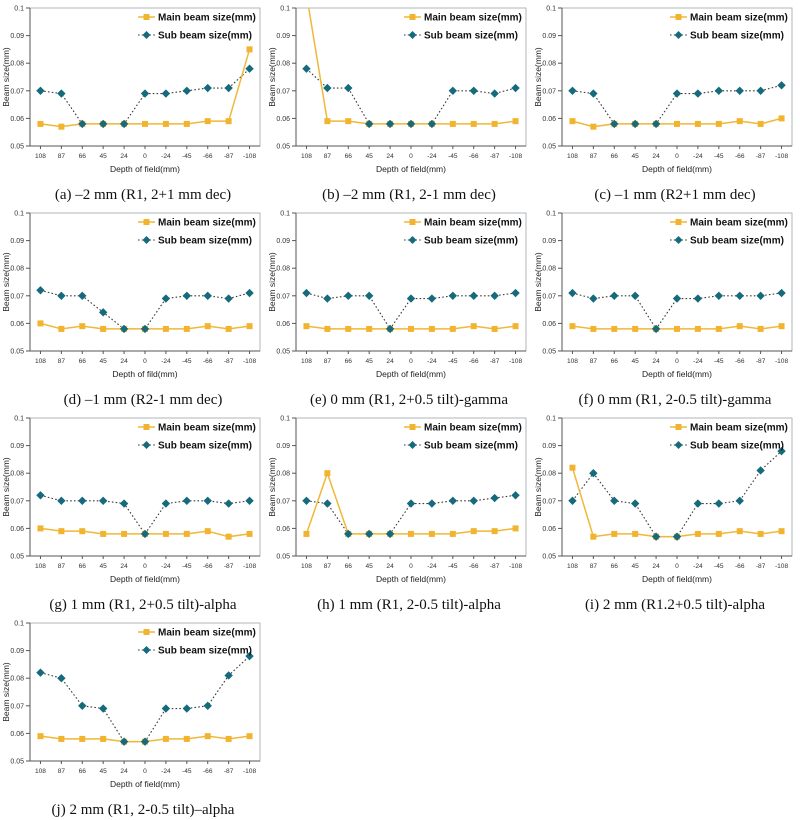  Describe the element at coordinates (144, 374) in the screenshot. I see `x-axis-label: Depth of fild(mm)` at that location.